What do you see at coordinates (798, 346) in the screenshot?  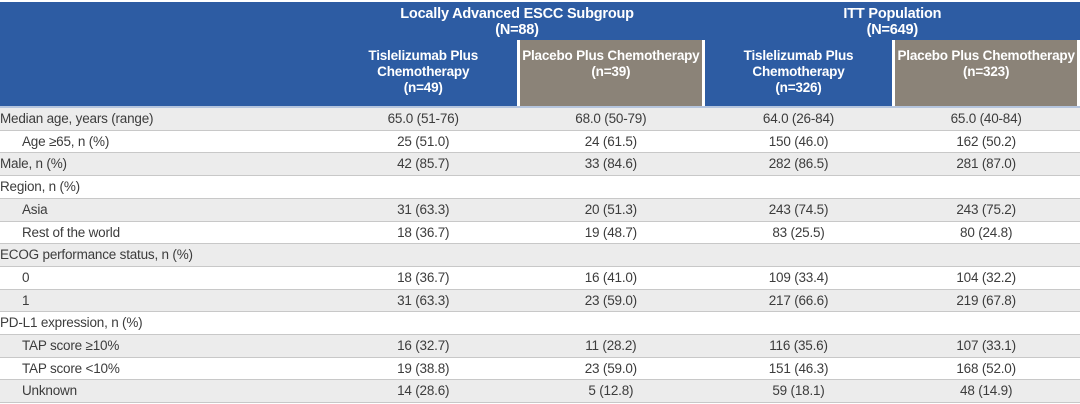 I see `cell-value: 116 (35.6)` at bounding box center [798, 346].